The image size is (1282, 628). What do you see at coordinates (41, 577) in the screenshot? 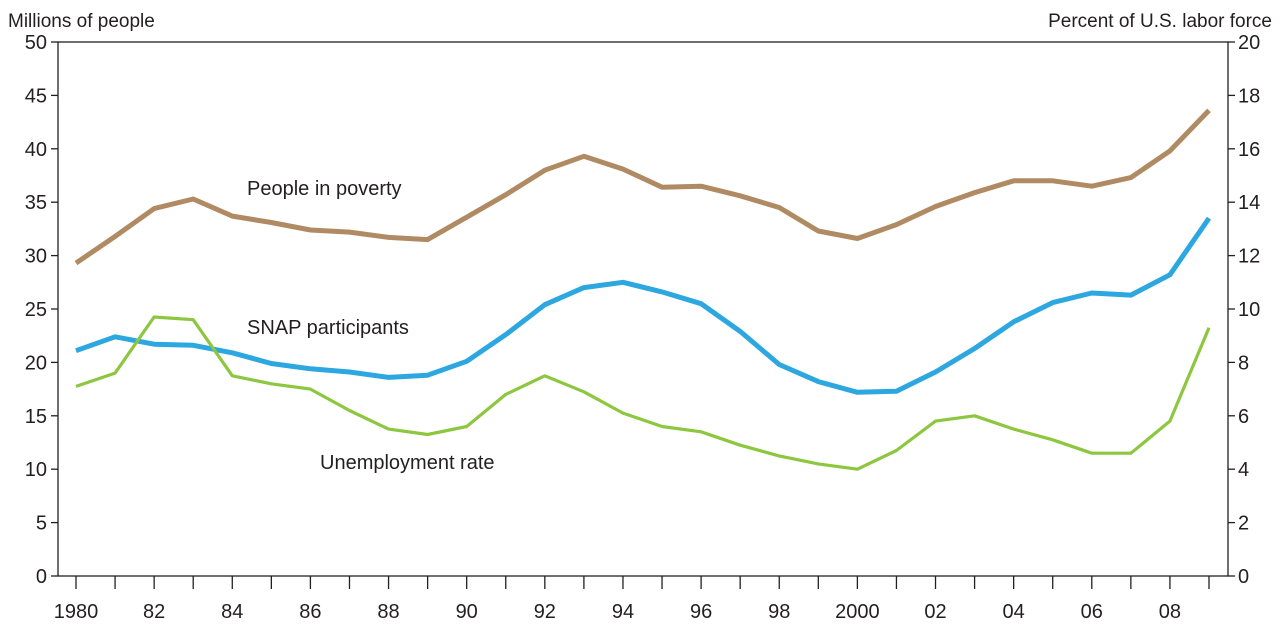
I see `left-tick-label: 0` at bounding box center [41, 577].